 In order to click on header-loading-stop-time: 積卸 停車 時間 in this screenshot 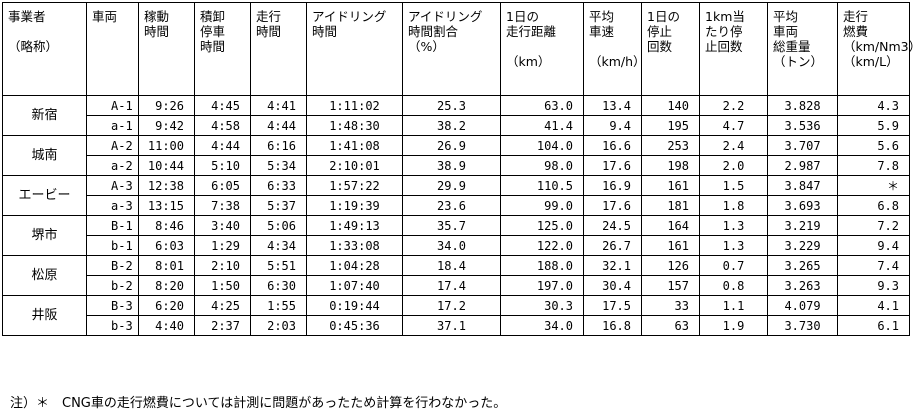, I will do `click(222, 49)`.